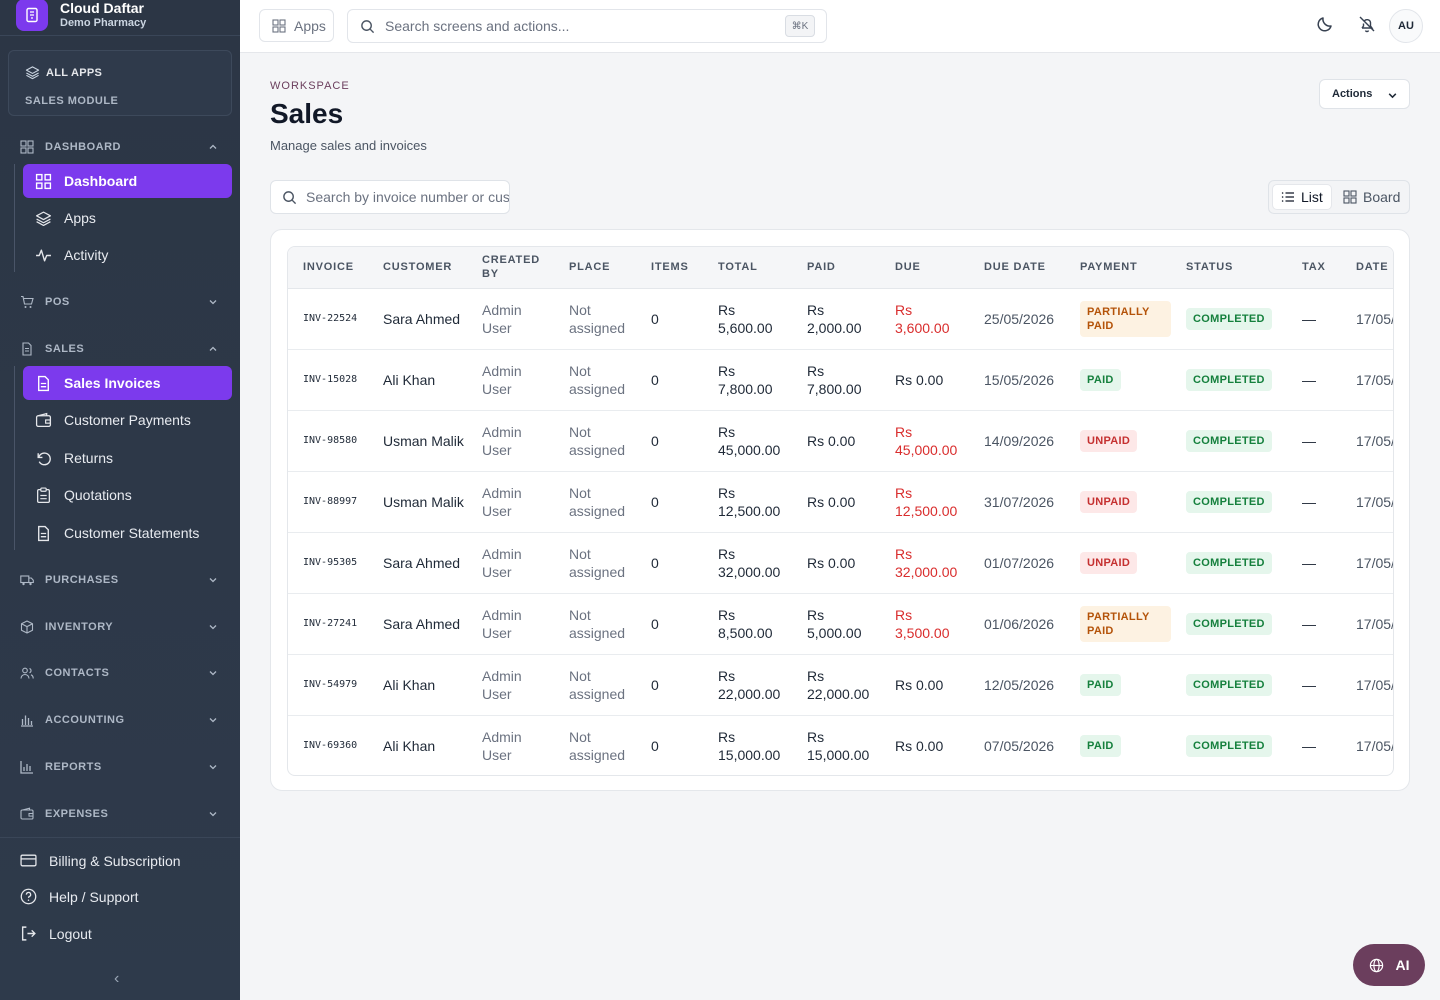  I want to click on total-amount: Rs 5,600.00, so click(745, 318).